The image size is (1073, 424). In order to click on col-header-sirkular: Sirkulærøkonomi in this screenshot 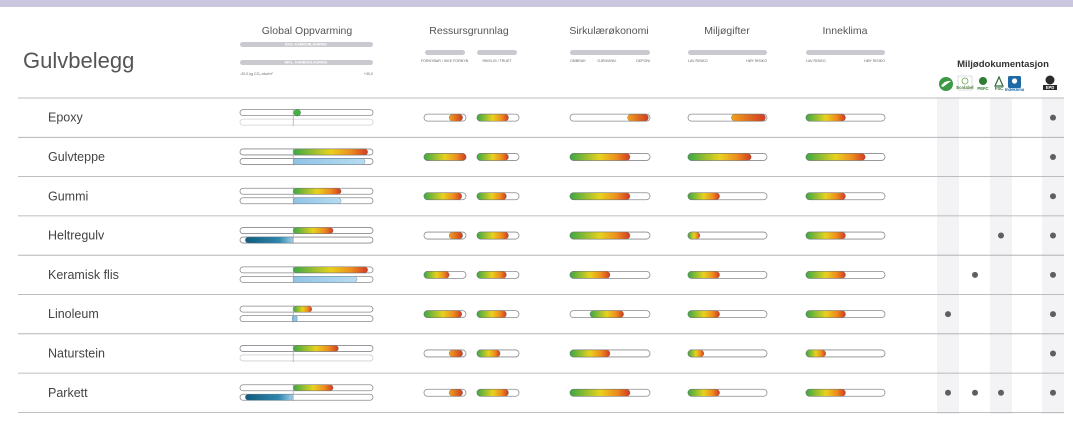, I will do `click(608, 31)`.